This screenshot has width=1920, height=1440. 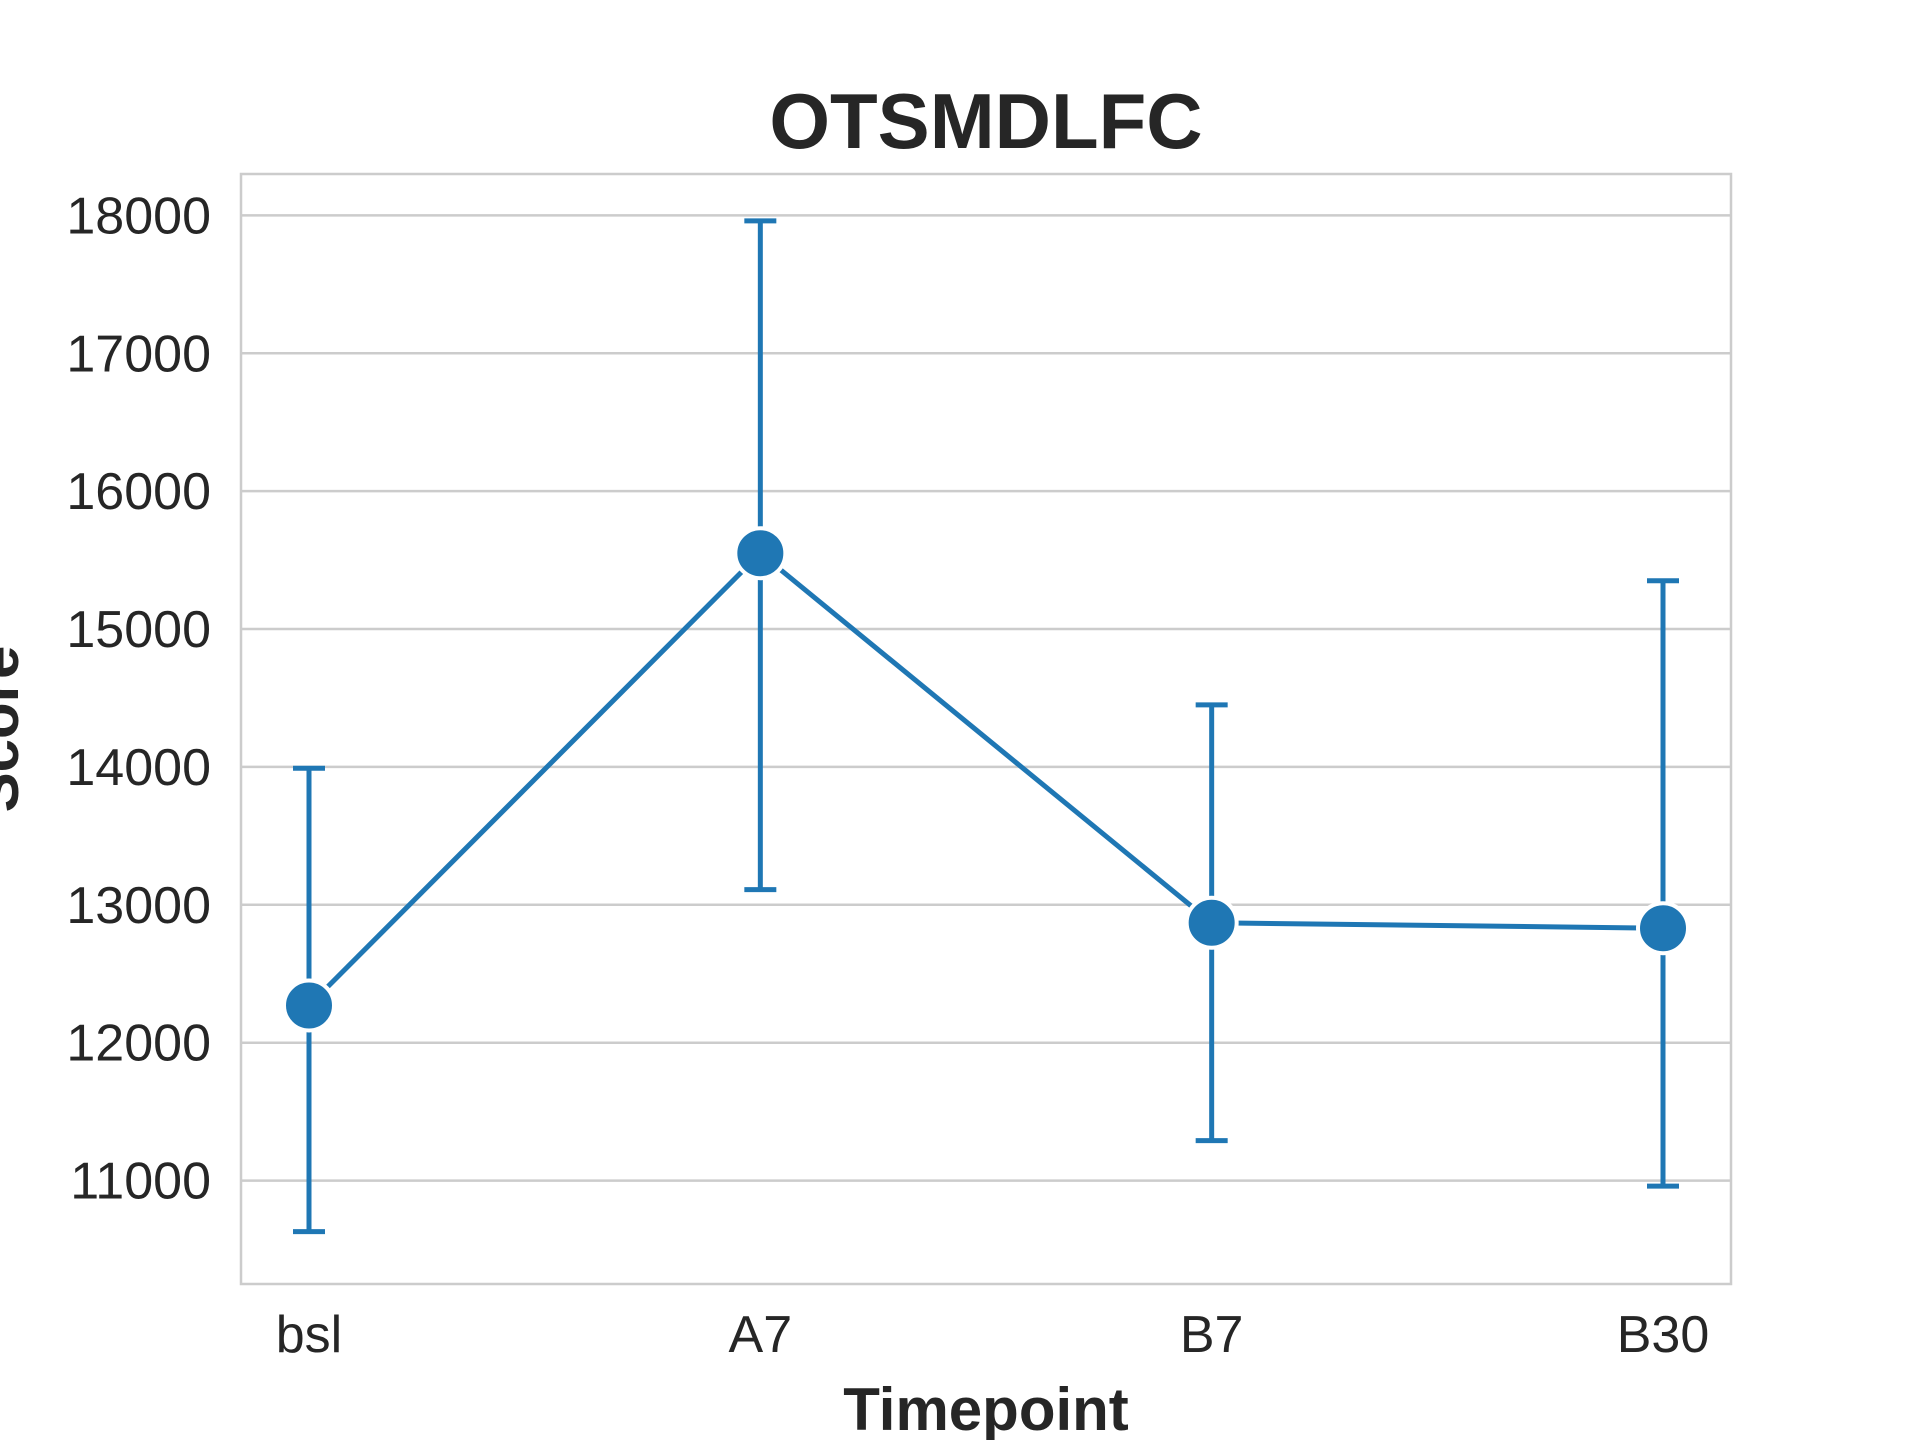 What do you see at coordinates (993, 1335) in the screenshot?
I see `x-tick-labels: bsl A7 B7 B30` at bounding box center [993, 1335].